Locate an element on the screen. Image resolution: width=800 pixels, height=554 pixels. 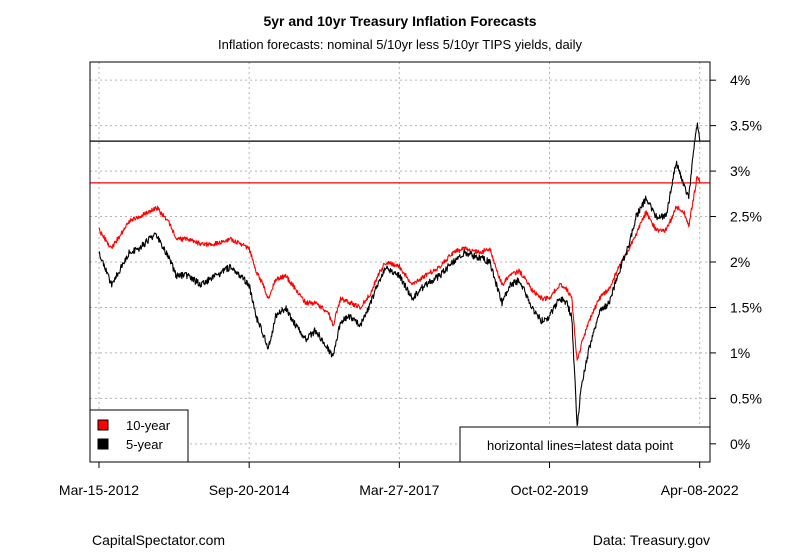
source-right: Data: Treasury.gov is located at coordinates (651, 540).